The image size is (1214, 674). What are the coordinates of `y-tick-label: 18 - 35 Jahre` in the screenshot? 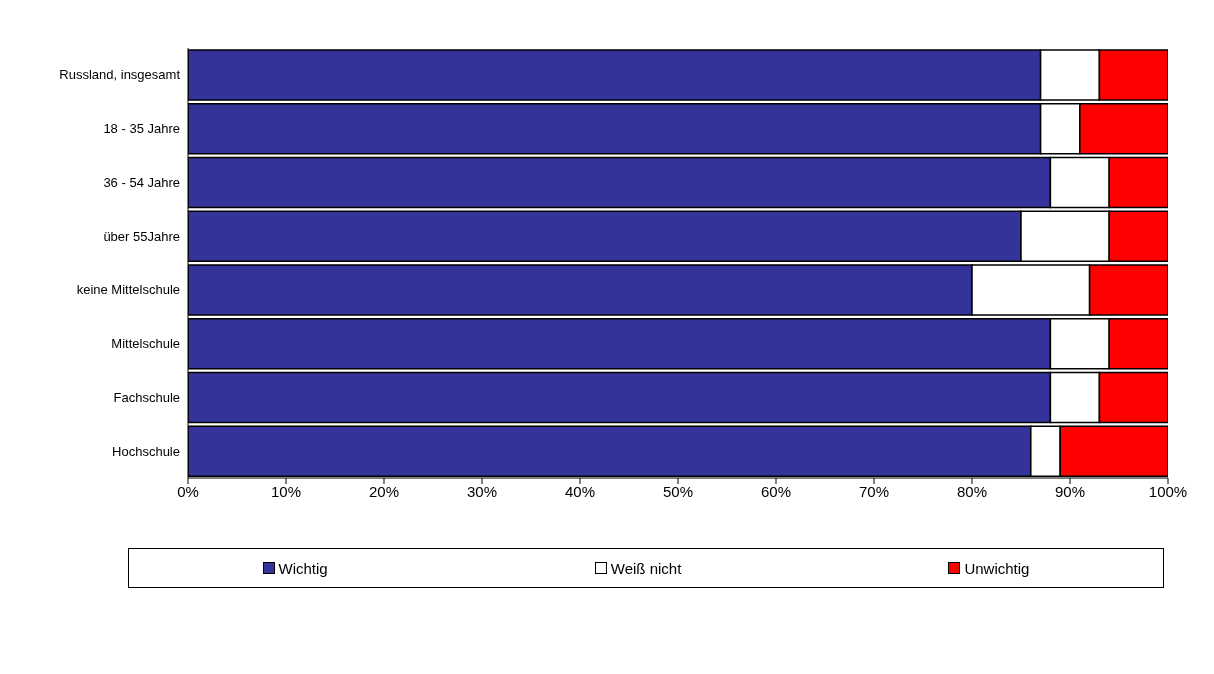 It's located at (141, 129).